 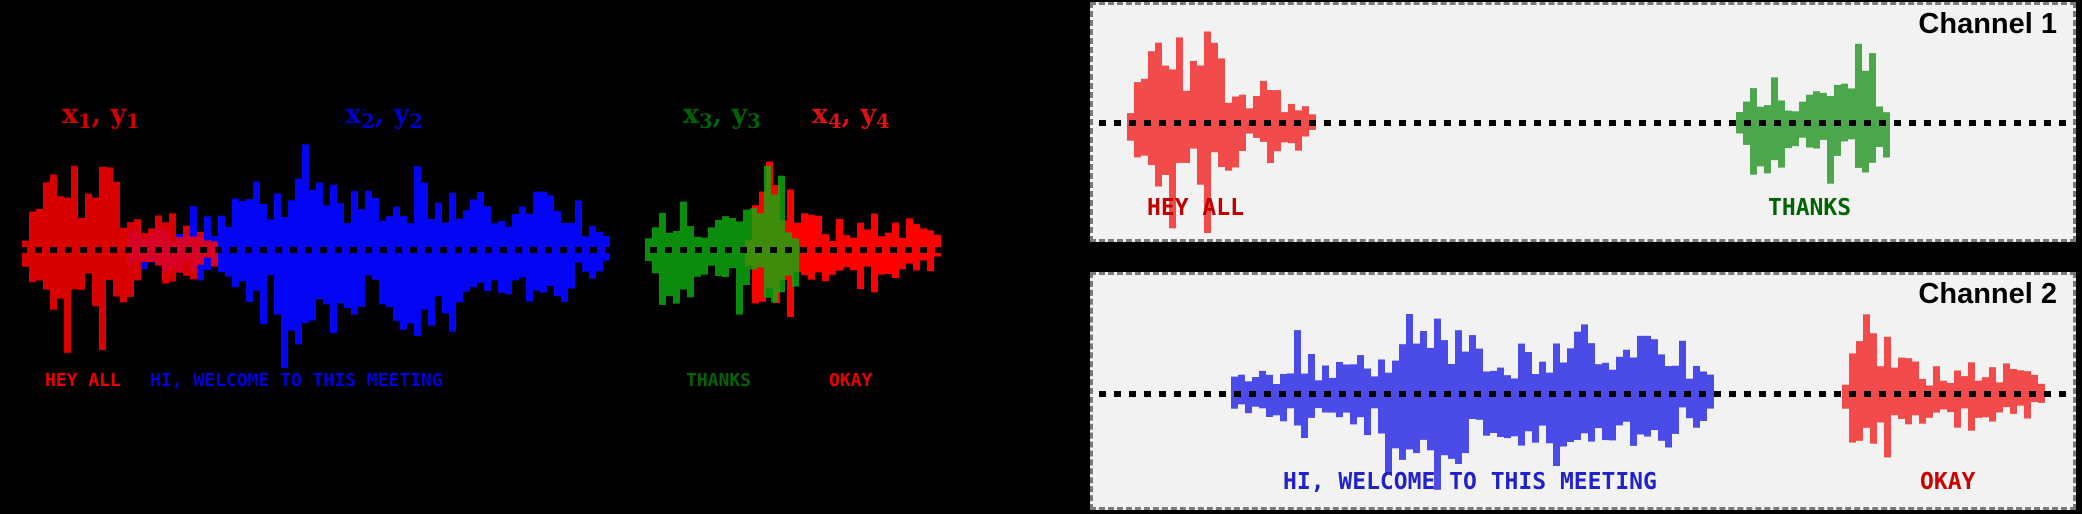 What do you see at coordinates (416, 121) in the screenshot?
I see `y2-subscript: 2` at bounding box center [416, 121].